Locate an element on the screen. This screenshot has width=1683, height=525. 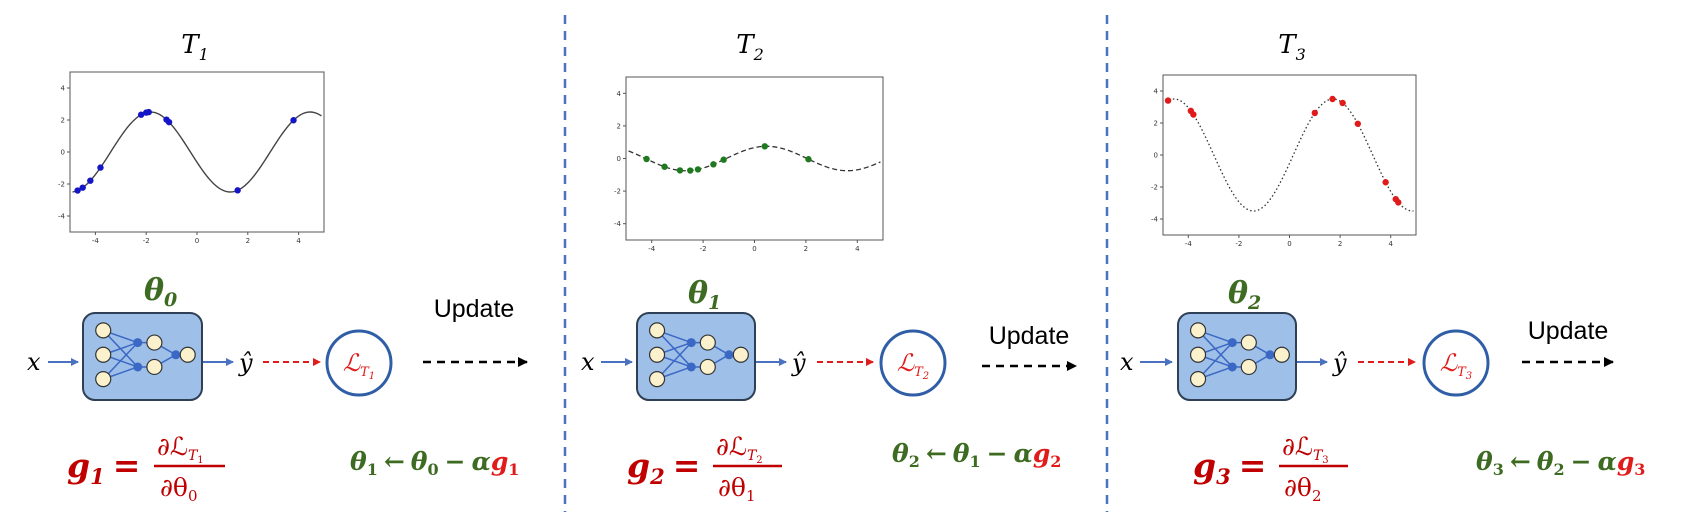
gradient-lhs: g3 = is located at coordinates (1229, 467).